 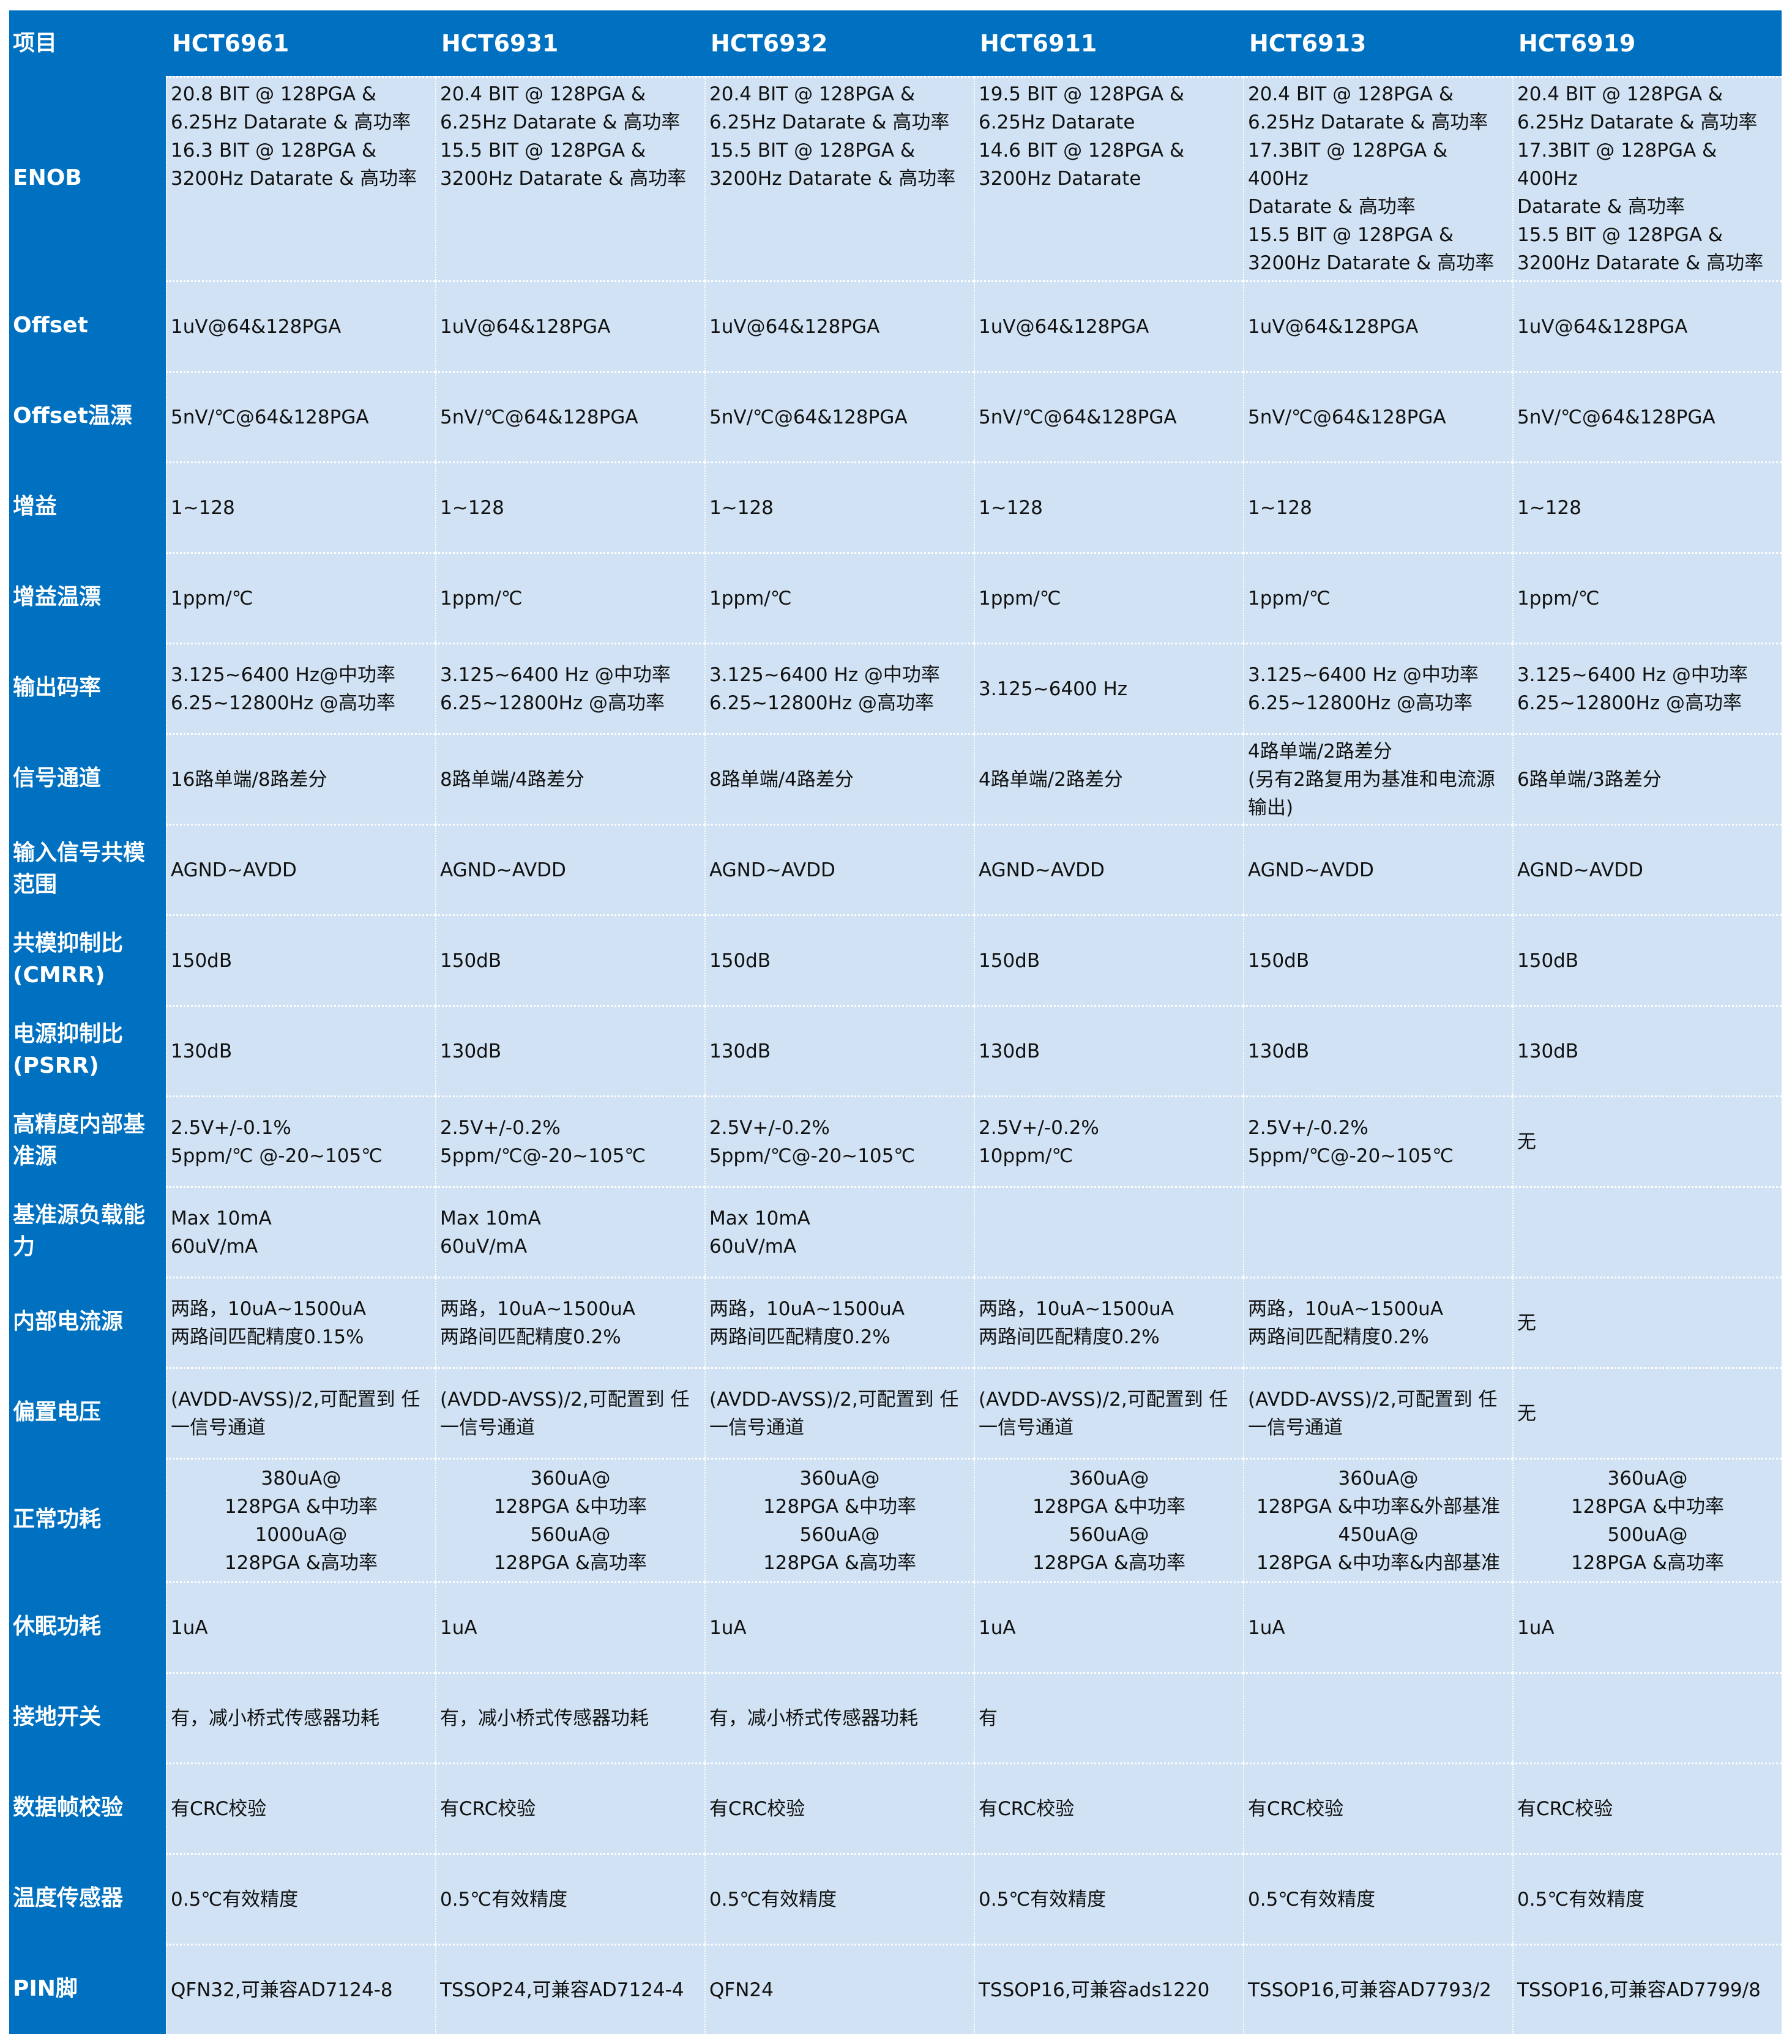 I want to click on table-cell: 5nV/℃@64&128PGA, so click(x=569, y=416).